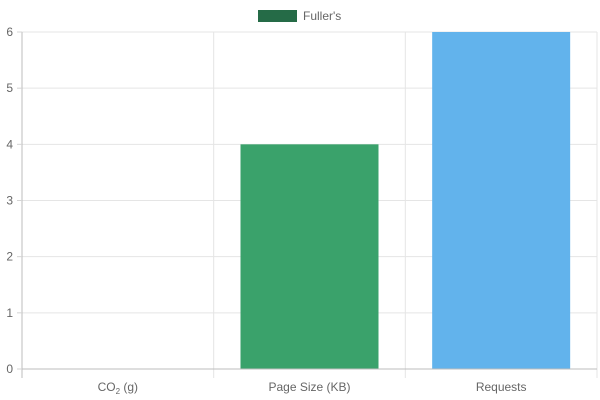 The height and width of the screenshot is (400, 600). I want to click on y-tick-label: 2, so click(9, 257).